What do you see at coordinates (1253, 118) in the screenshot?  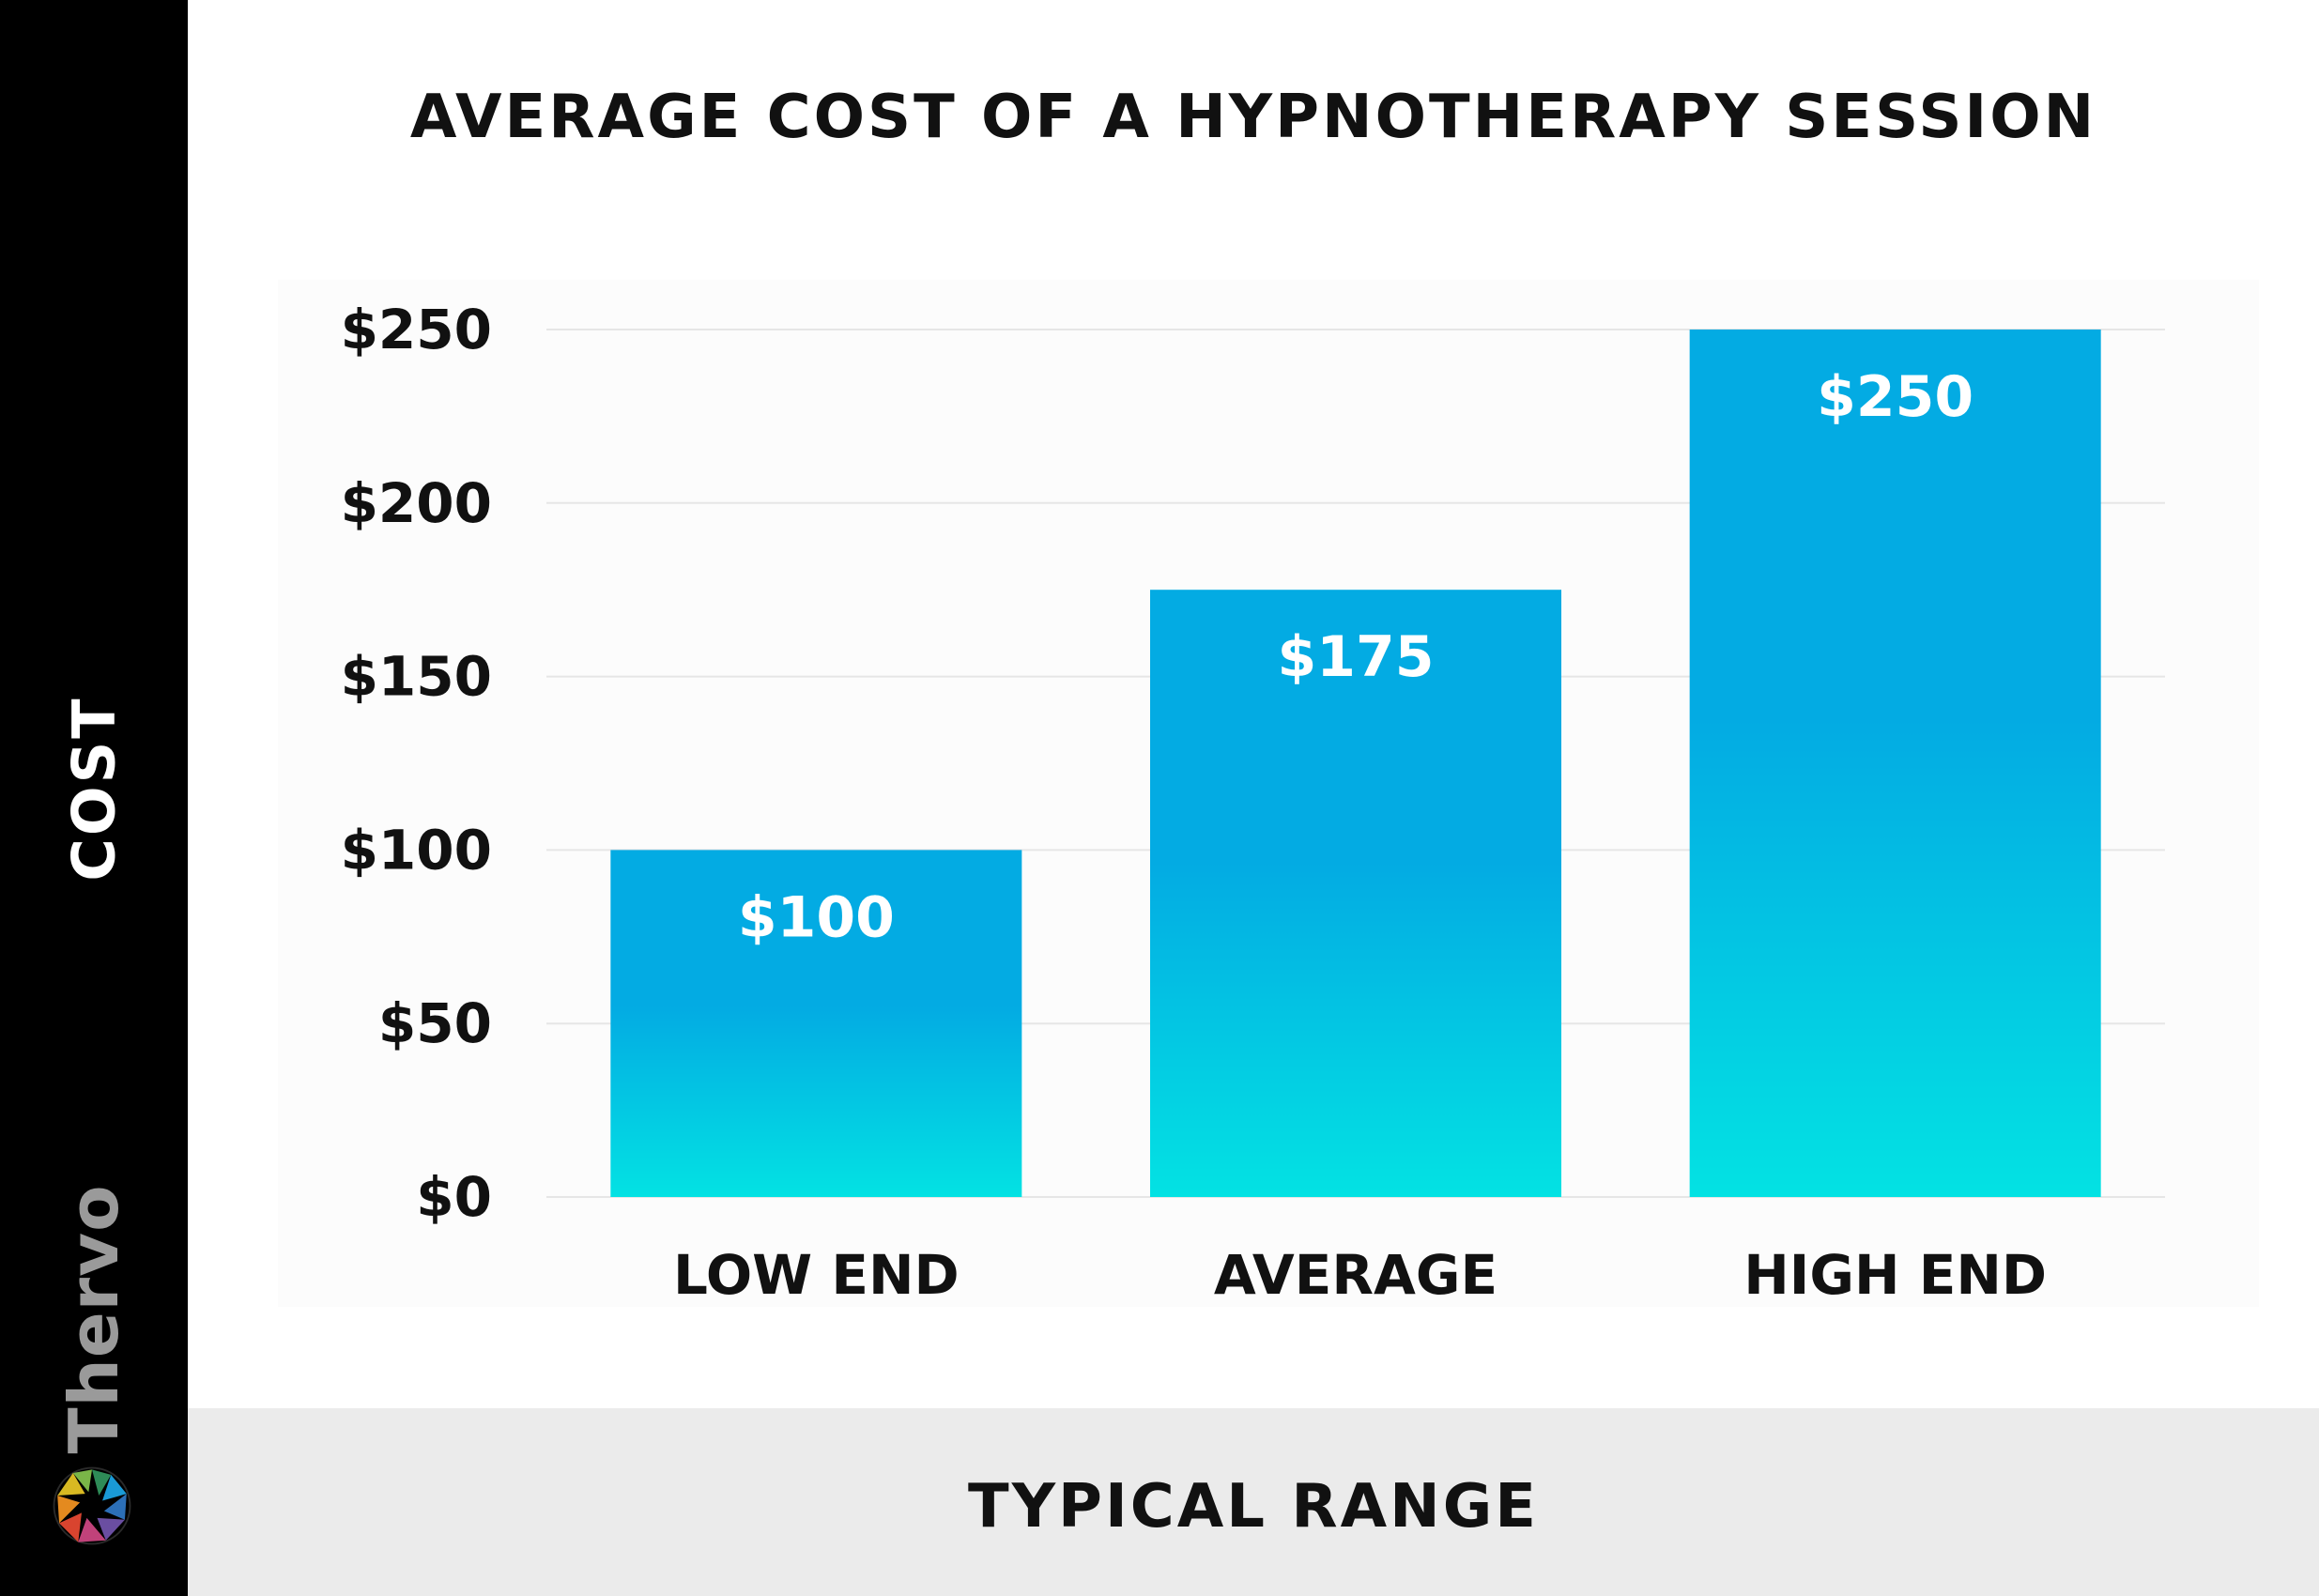 I see `chart-title: AVERAGE COST OF A HYPNOTHERAPY SESSION` at bounding box center [1253, 118].